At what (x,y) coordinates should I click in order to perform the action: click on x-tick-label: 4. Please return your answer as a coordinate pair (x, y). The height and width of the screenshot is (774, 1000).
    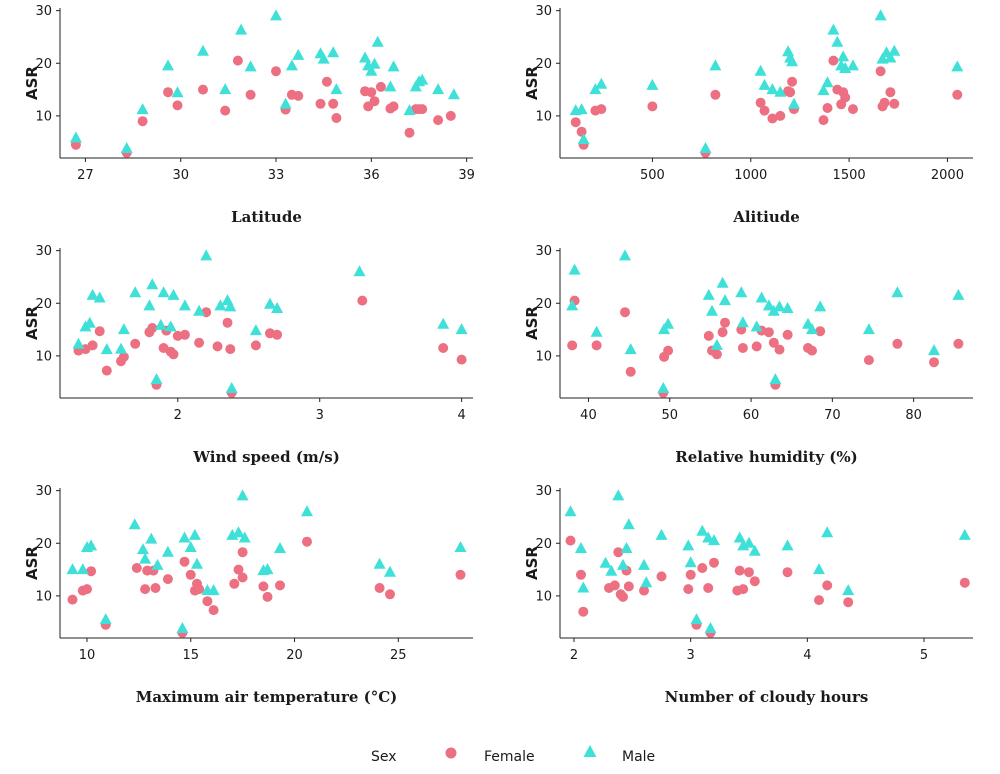
    Looking at the image, I should click on (462, 415).